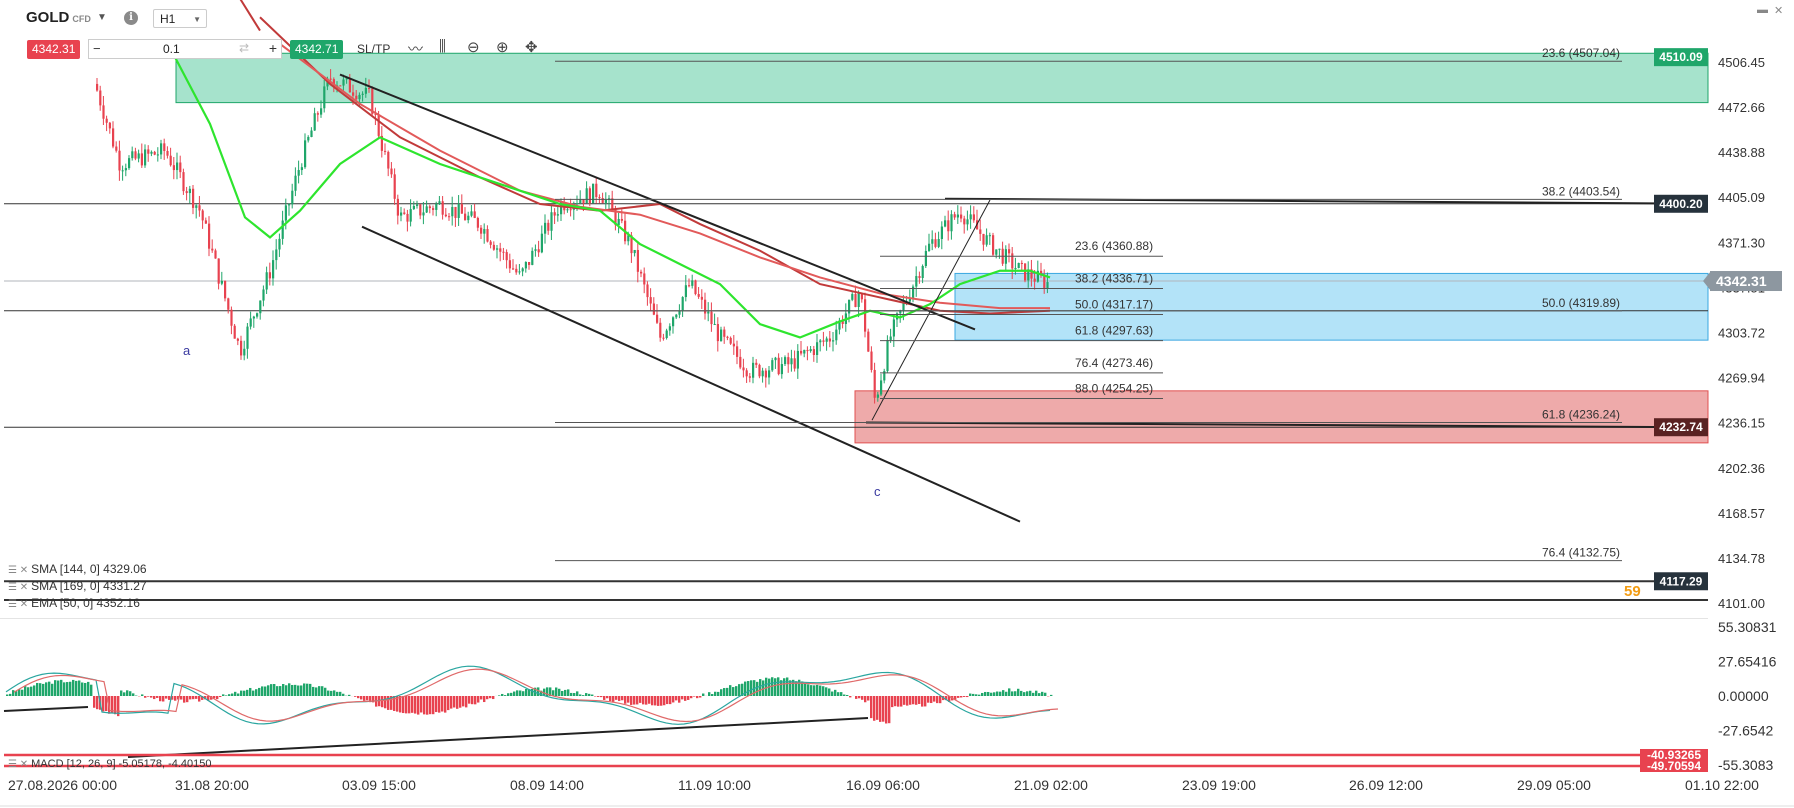 Image resolution: width=1794 pixels, height=808 pixels. Describe the element at coordinates (854, 618) in the screenshot. I see `panel-separator` at that location.